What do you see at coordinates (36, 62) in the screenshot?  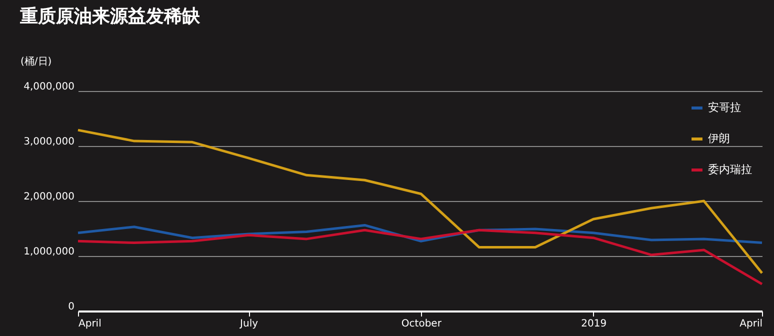 I see `y-axis-title: (桶/日)` at bounding box center [36, 62].